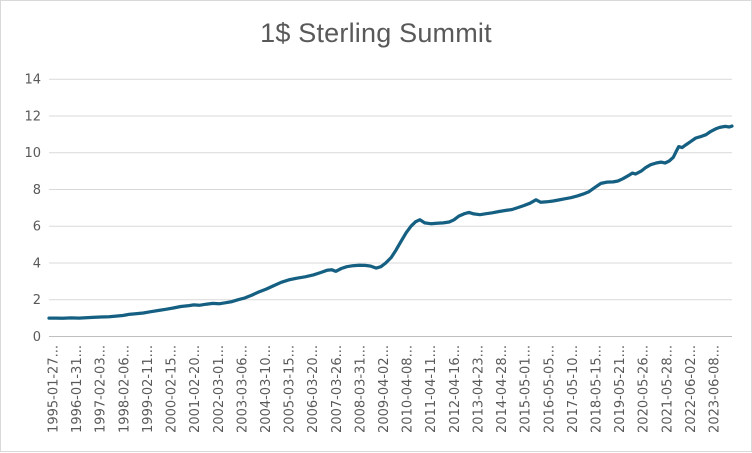  What do you see at coordinates (37, 300) in the screenshot?
I see `y-axis-tick-label: 2` at bounding box center [37, 300].